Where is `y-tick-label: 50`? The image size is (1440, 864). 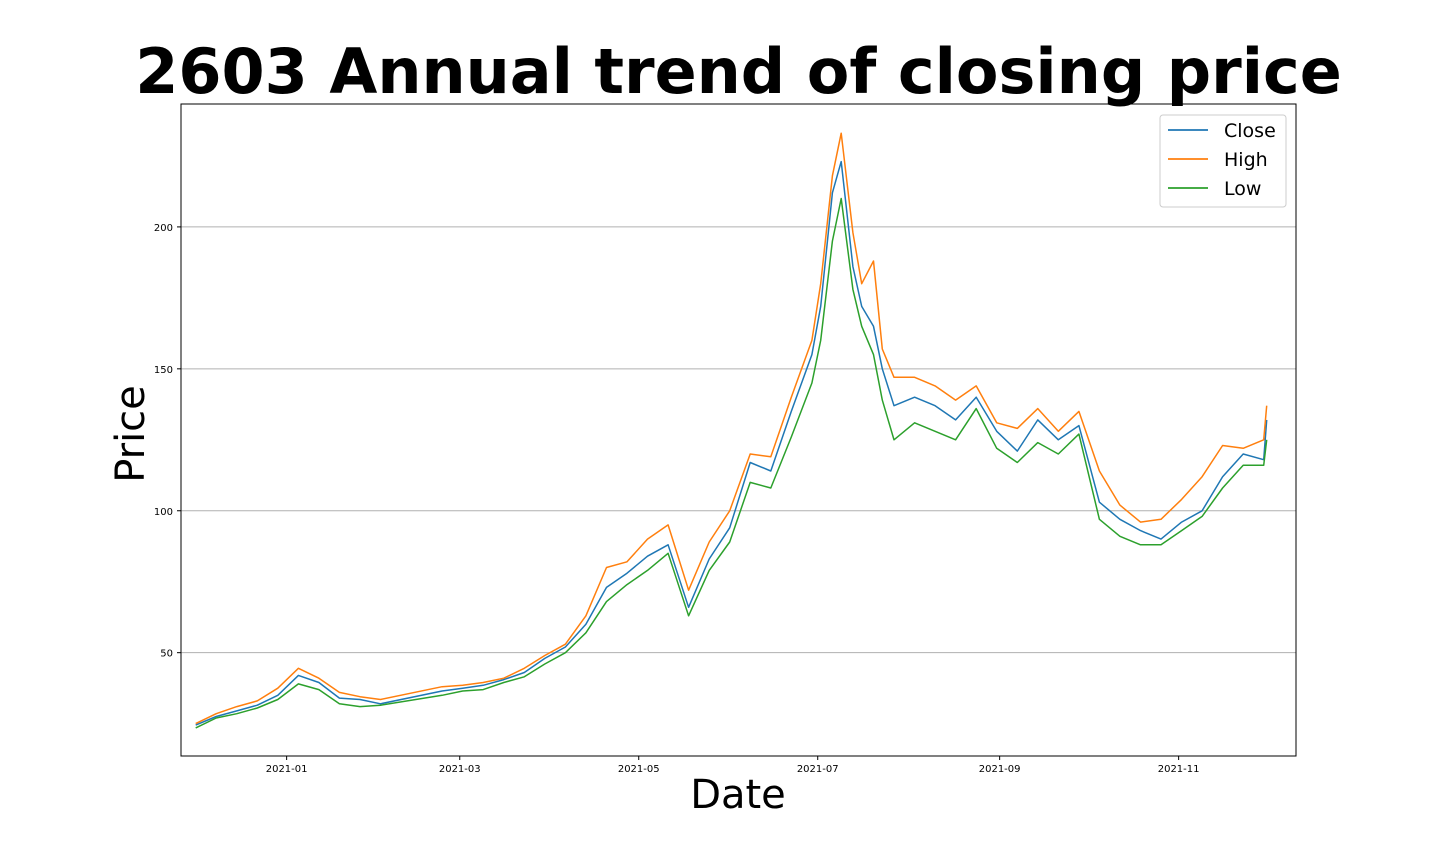 y-tick-label: 50 is located at coordinates (166, 654).